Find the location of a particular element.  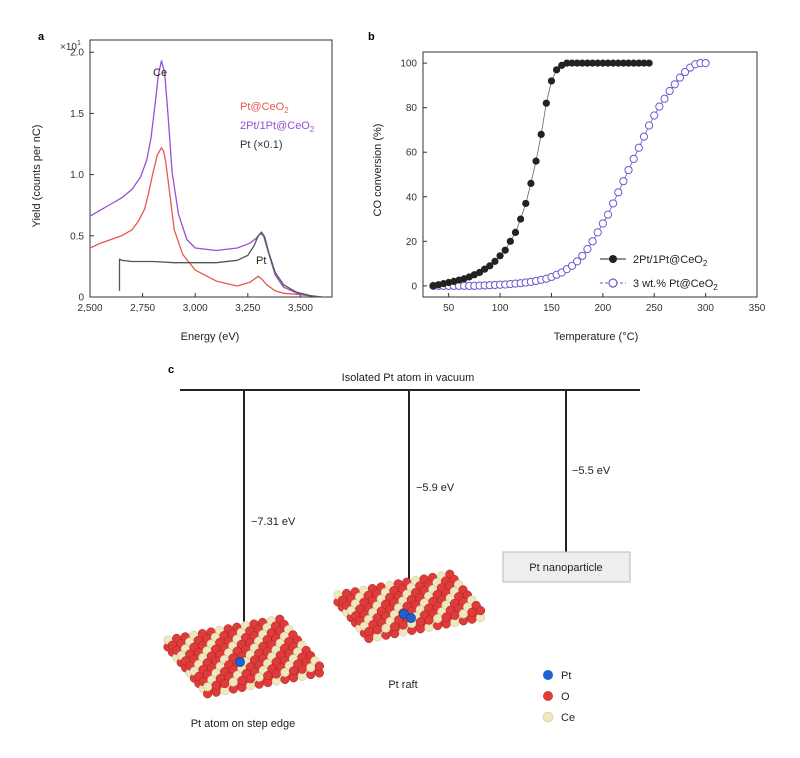

panel-b-ytick-label: 0 is located at coordinates (414, 286).